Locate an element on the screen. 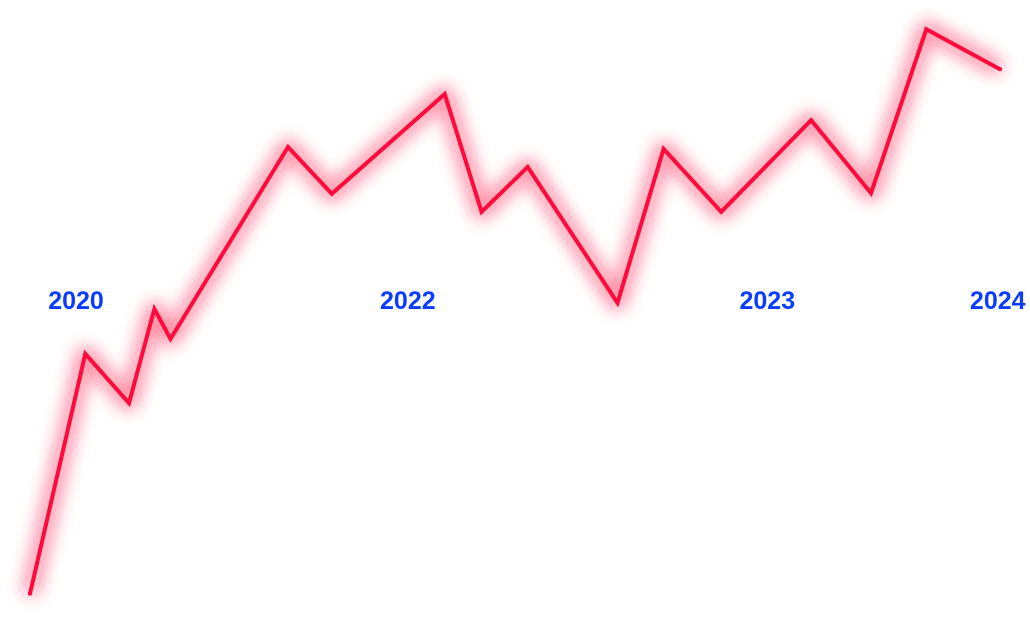 Image resolution: width=1030 pixels, height=623 pixels. x-tick-label: 2022 is located at coordinates (408, 301).